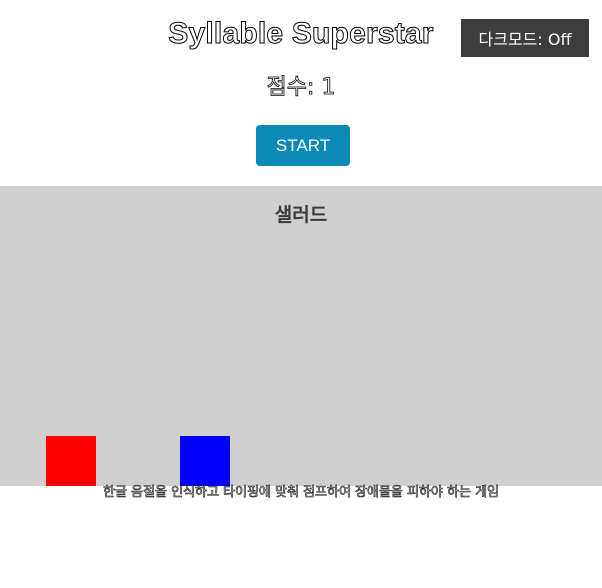  Describe the element at coordinates (303, 145) in the screenshot. I see `start-button: START` at that location.